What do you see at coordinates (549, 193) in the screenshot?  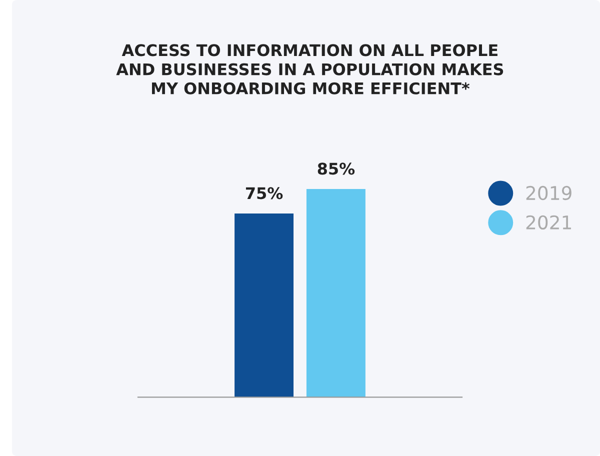 I see `legend-label: 2019` at bounding box center [549, 193].